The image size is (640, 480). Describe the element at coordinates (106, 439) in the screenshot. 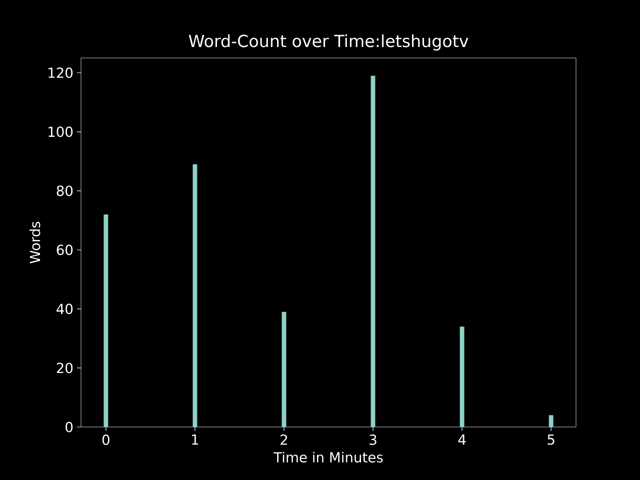

I see `x-tick-label: 0` at that location.